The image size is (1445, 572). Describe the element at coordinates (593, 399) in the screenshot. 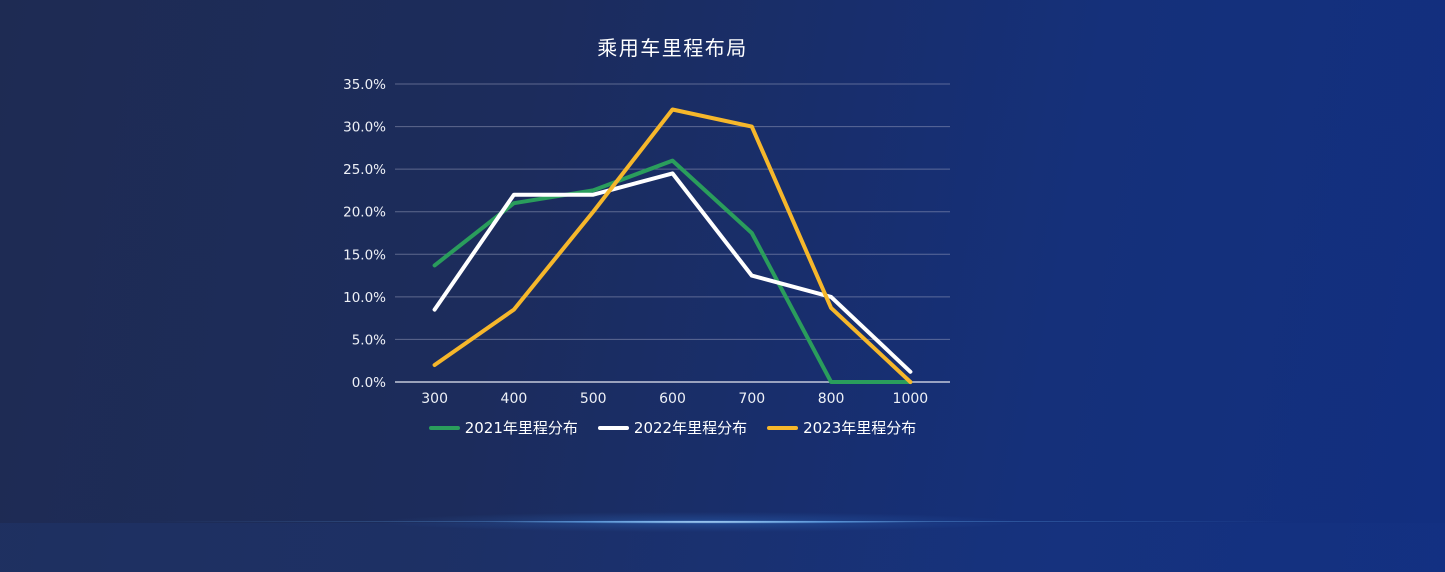

I see `x-axis-label: 500` at that location.